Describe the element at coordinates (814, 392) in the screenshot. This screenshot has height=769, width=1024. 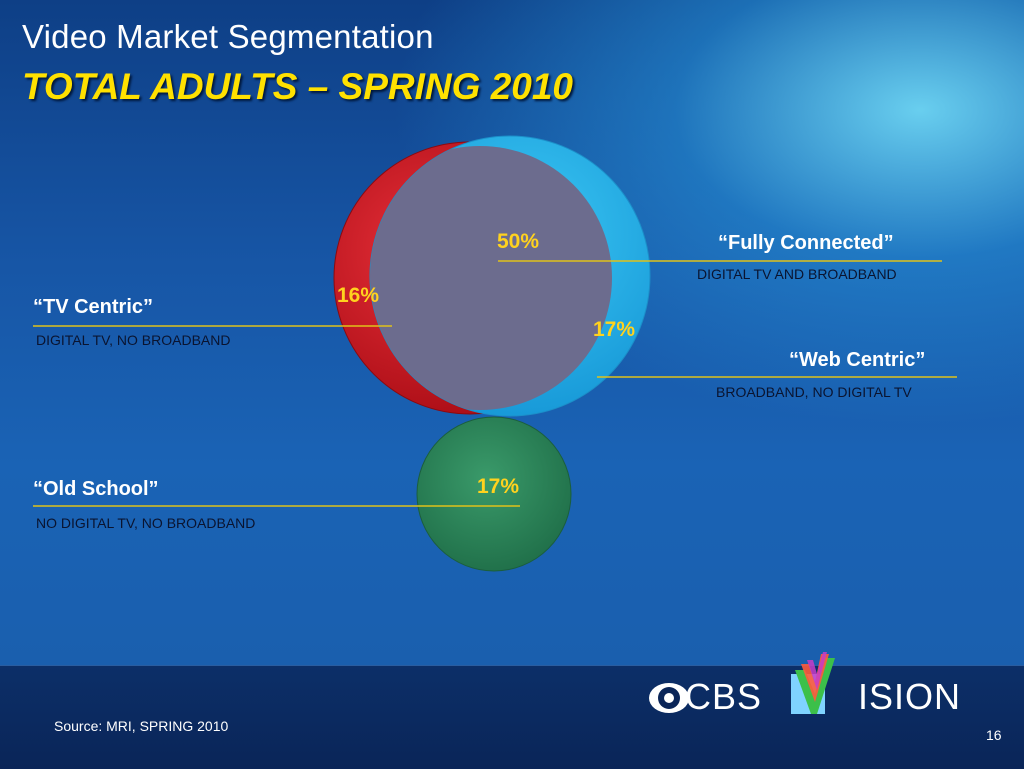
I see `web-centric-description: BROADBAND, NO DIGITAL TV` at that location.